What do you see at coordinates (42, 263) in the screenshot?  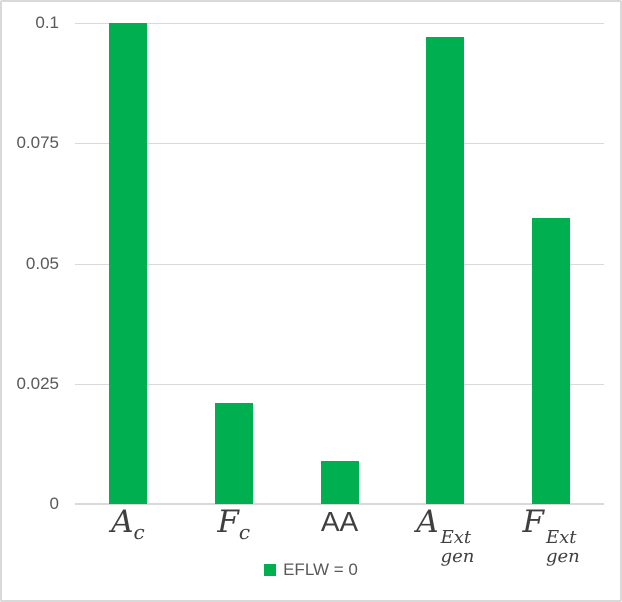 I see `y-tick-label: 0.05` at bounding box center [42, 263].